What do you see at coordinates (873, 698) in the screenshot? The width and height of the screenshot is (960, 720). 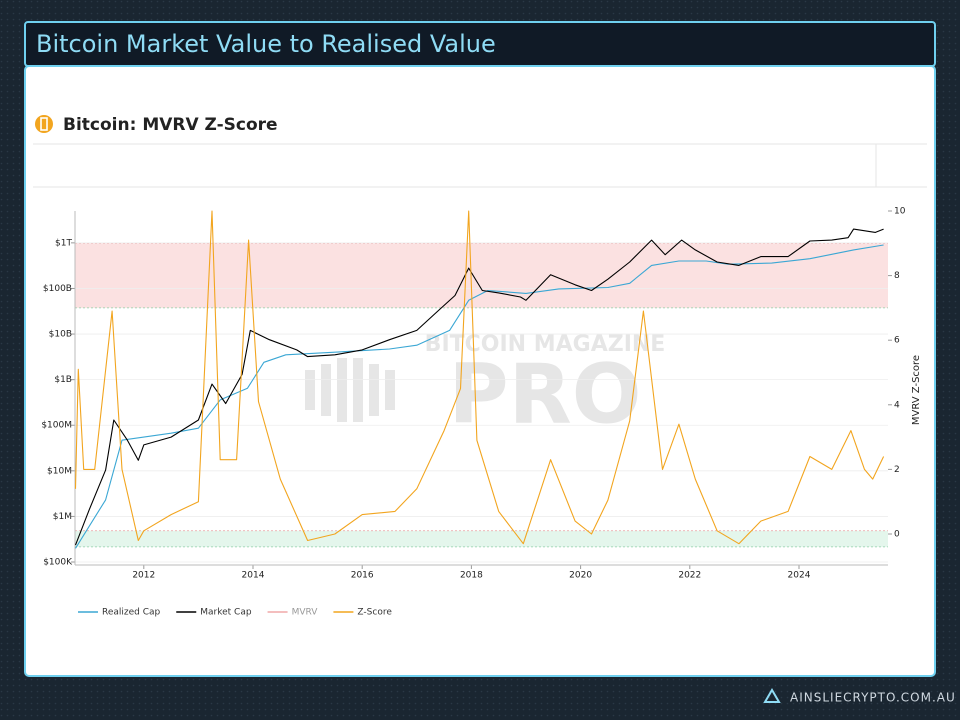 I see `footer-site: AINSLIECRYPTO.COM.AU` at bounding box center [873, 698].